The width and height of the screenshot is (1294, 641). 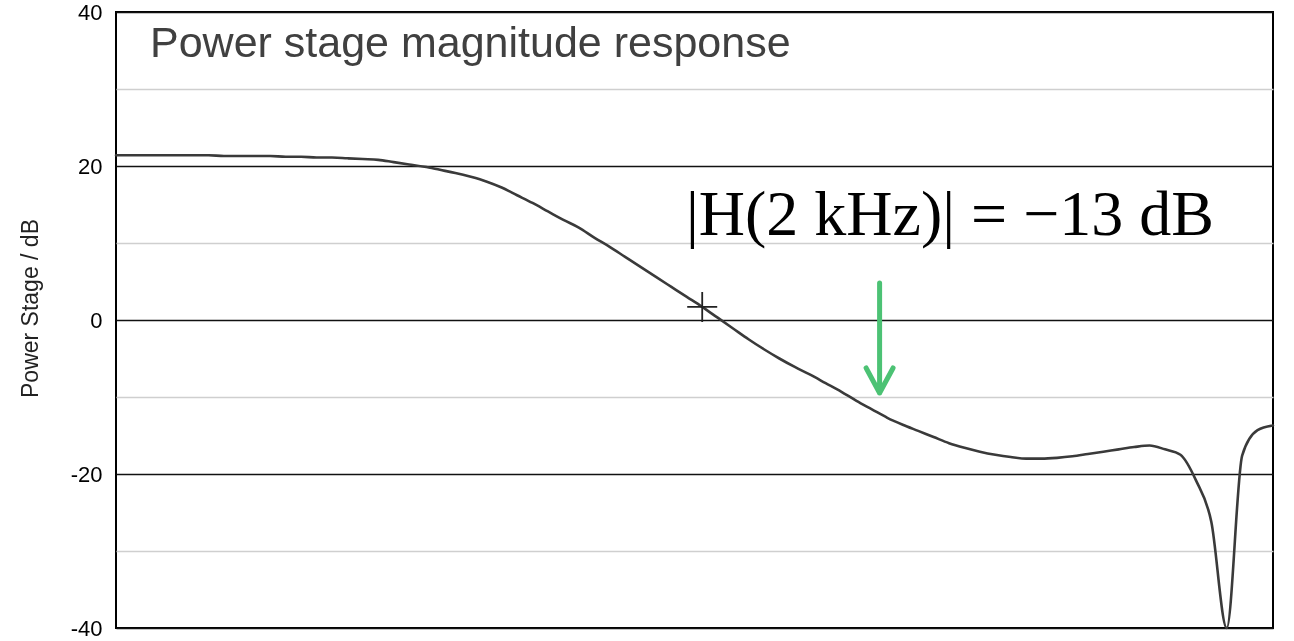 I want to click on y-tick-label: 40, so click(x=90, y=12).